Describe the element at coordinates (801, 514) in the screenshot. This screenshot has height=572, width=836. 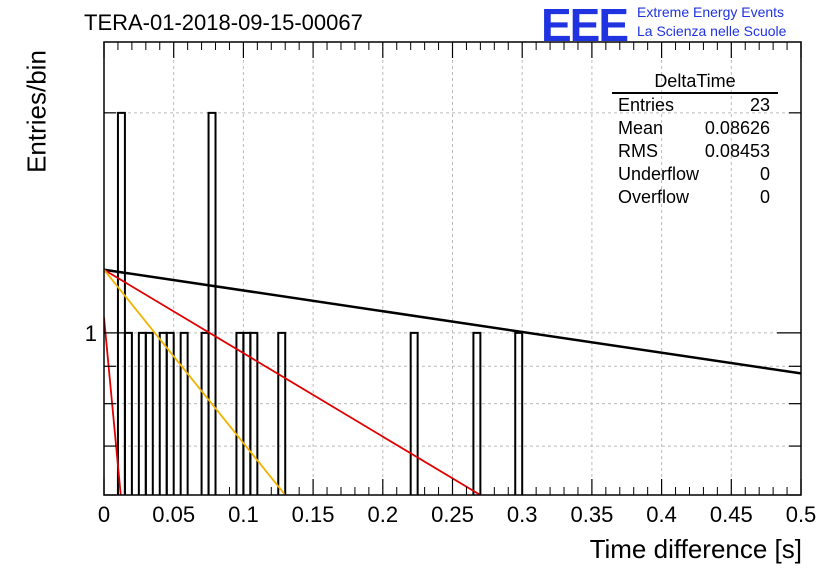
I see `x-tick-label: 0.5` at that location.